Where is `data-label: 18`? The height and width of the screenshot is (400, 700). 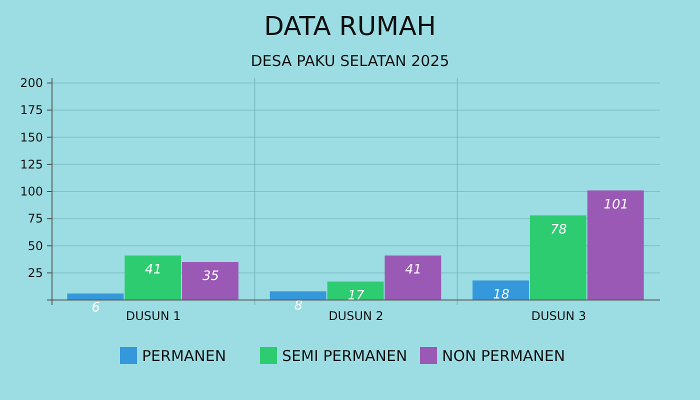 data-label: 18 is located at coordinates (501, 294).